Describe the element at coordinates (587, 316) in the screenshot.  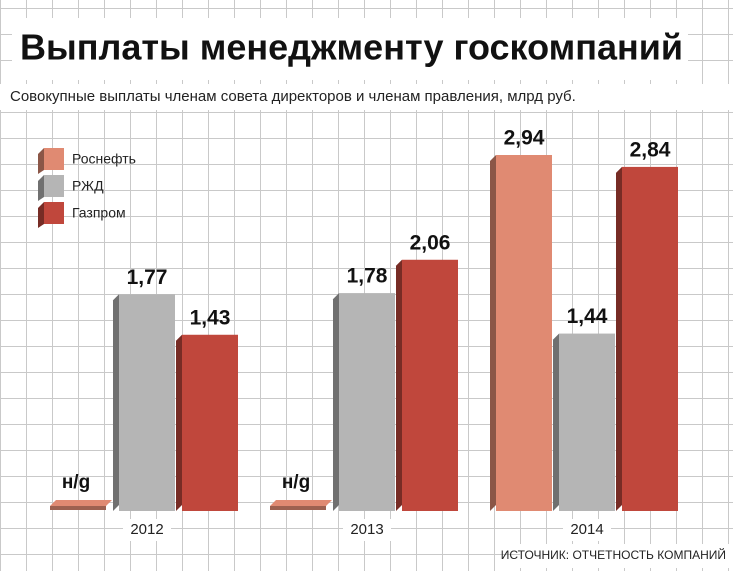
I see `value-label: 1,44` at that location.